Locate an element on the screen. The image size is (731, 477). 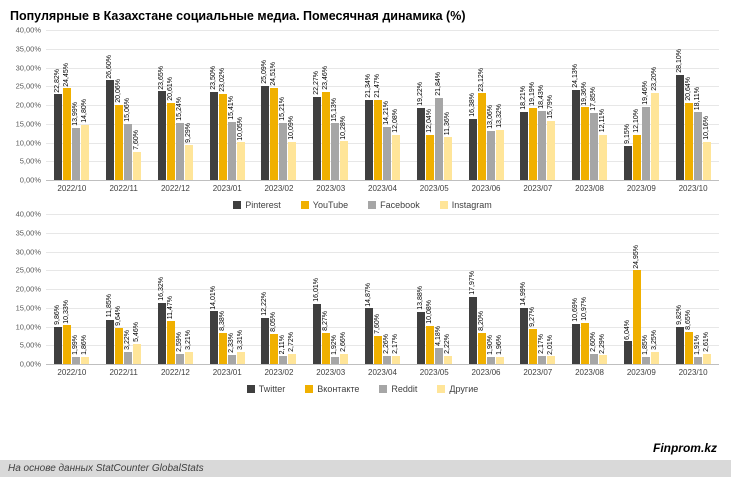
bar-column: 17,85% is located at coordinates (594, 105).